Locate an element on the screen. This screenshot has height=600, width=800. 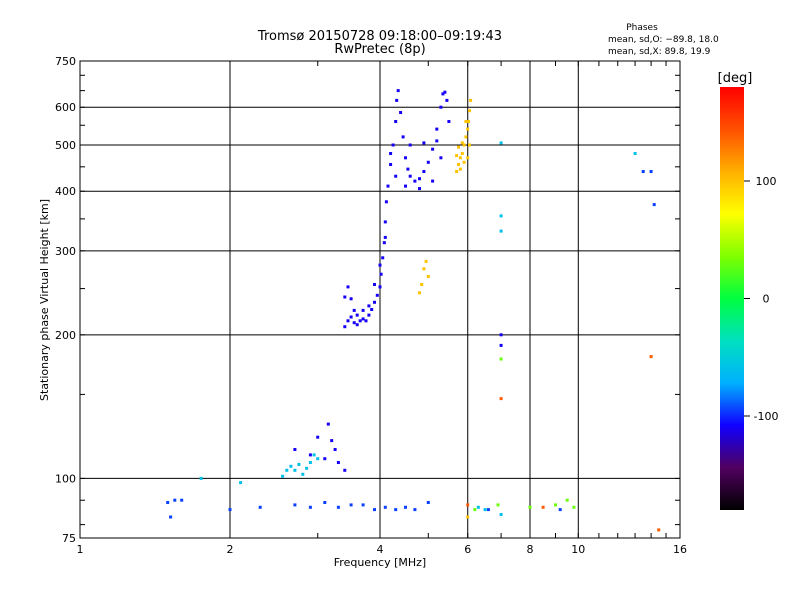
y-tick-label: 200 is located at coordinates (65, 335).